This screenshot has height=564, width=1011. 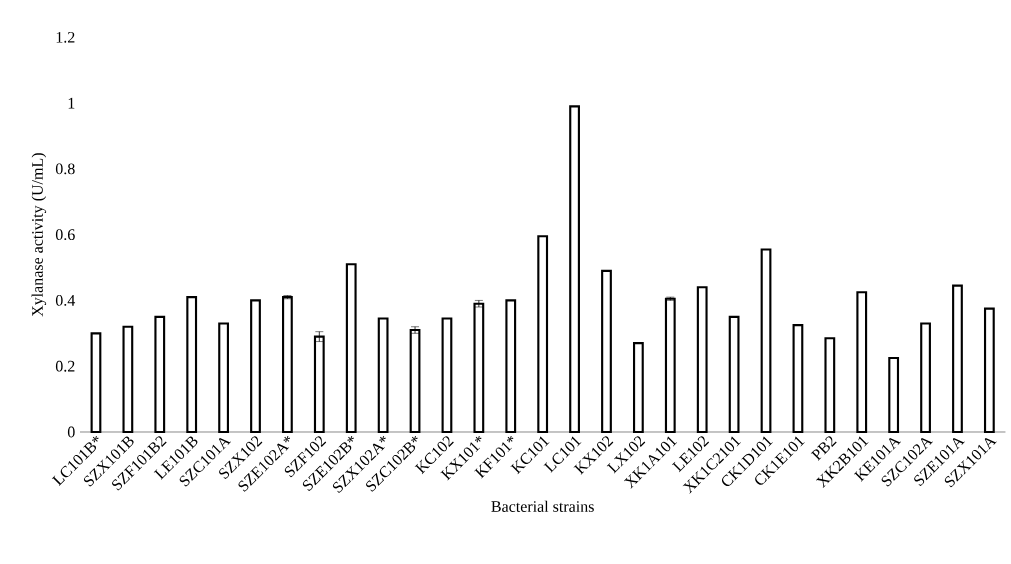 What do you see at coordinates (39, 235) in the screenshot?
I see `y-axis-title: Xylanase activity (U/mL)` at bounding box center [39, 235].